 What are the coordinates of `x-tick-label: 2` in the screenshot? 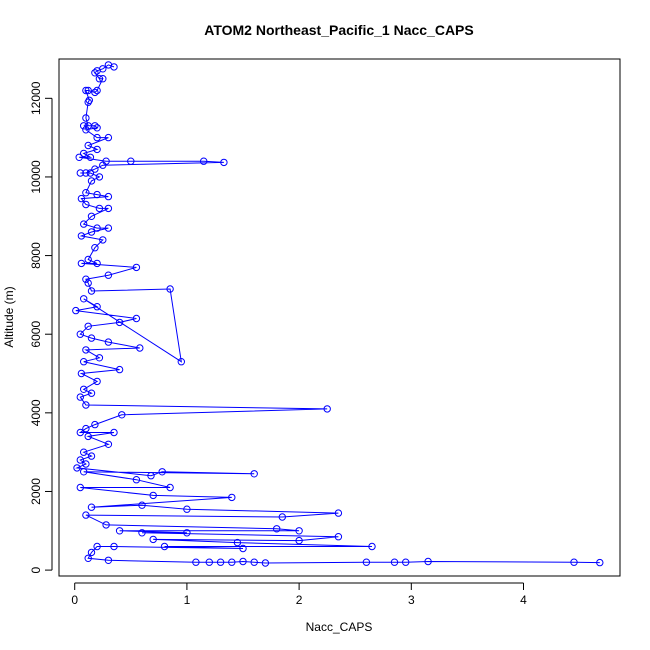 It's located at (299, 600).